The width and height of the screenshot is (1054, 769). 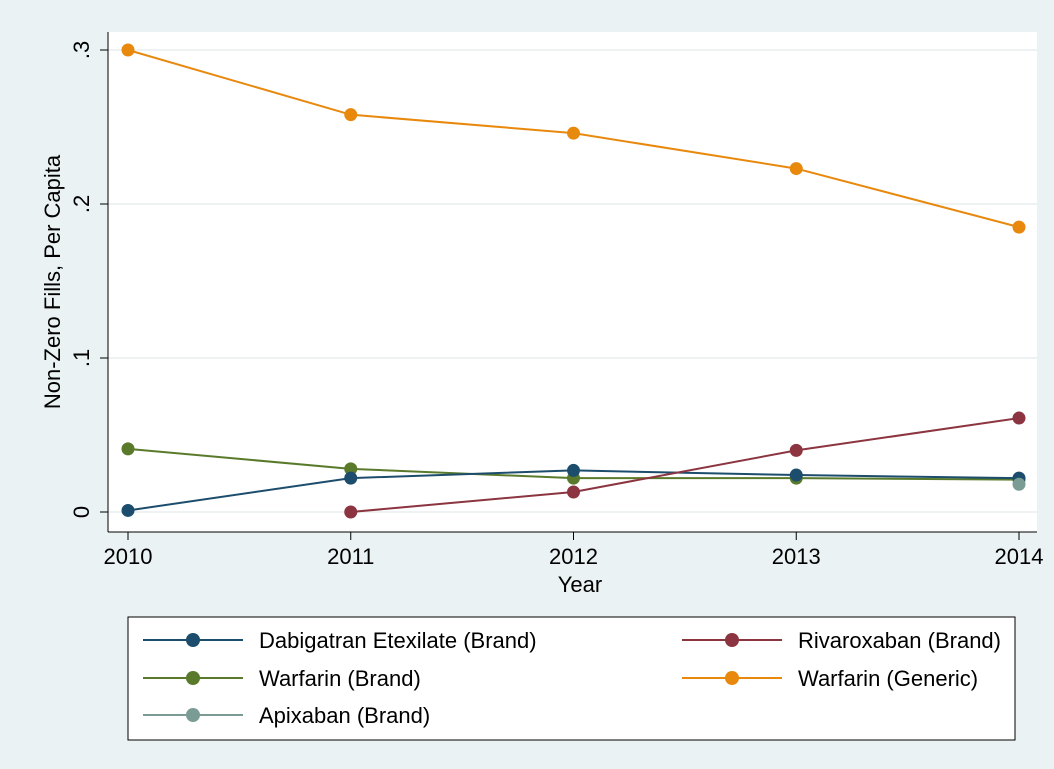 What do you see at coordinates (888, 678) in the screenshot?
I see `legend-label: Warfarin (Generic)` at bounding box center [888, 678].